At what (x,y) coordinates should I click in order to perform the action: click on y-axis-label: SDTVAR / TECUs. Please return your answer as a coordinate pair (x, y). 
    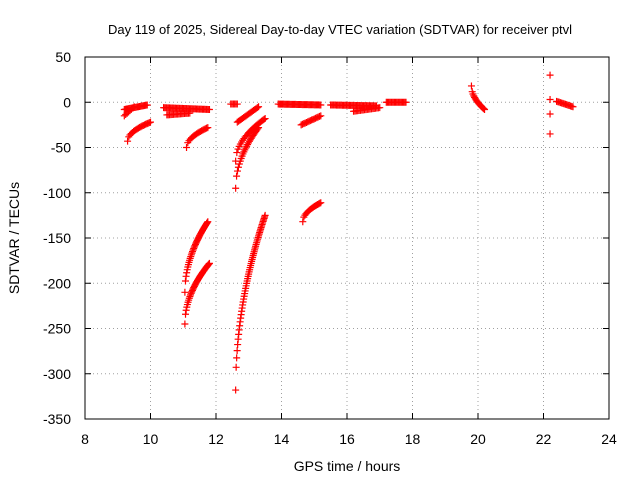
    Looking at the image, I should click on (14, 238).